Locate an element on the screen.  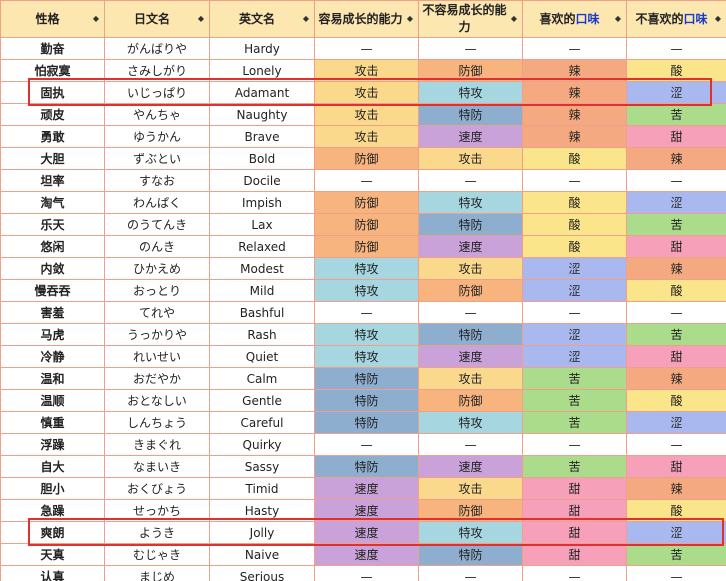
table-row: 固执 いじっぱり Adamant 攻击 特攻辣涩 is located at coordinates (363, 92).